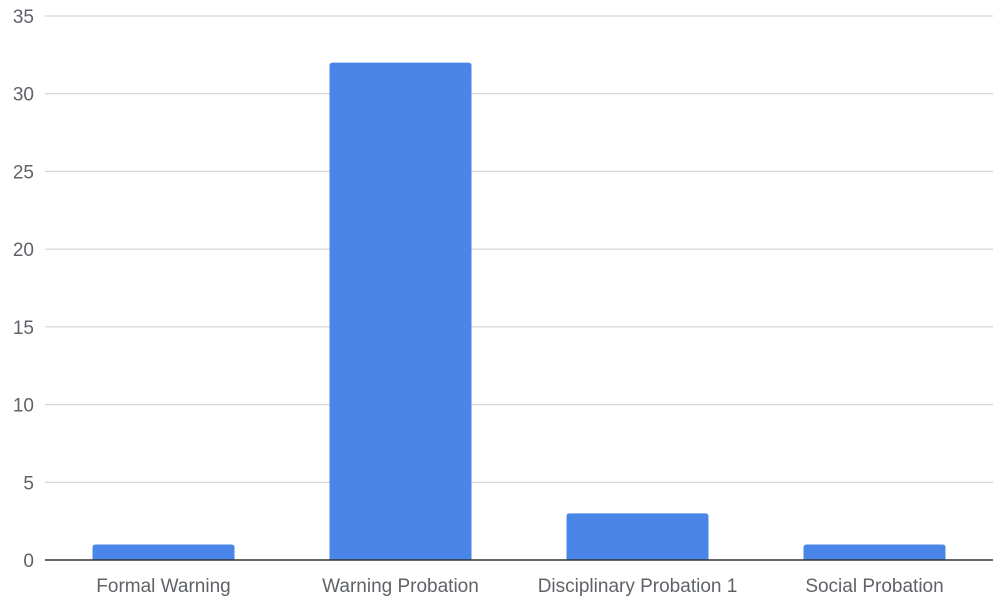 The width and height of the screenshot is (993, 599). I want to click on bar-warning-probation, so click(400, 311).